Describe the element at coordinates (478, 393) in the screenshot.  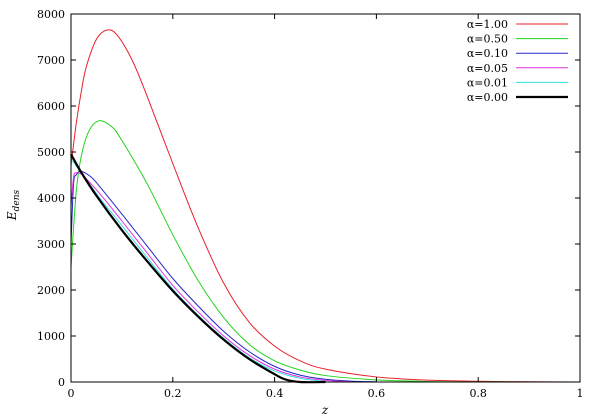
I see `x-tick-label: 0.8` at that location.